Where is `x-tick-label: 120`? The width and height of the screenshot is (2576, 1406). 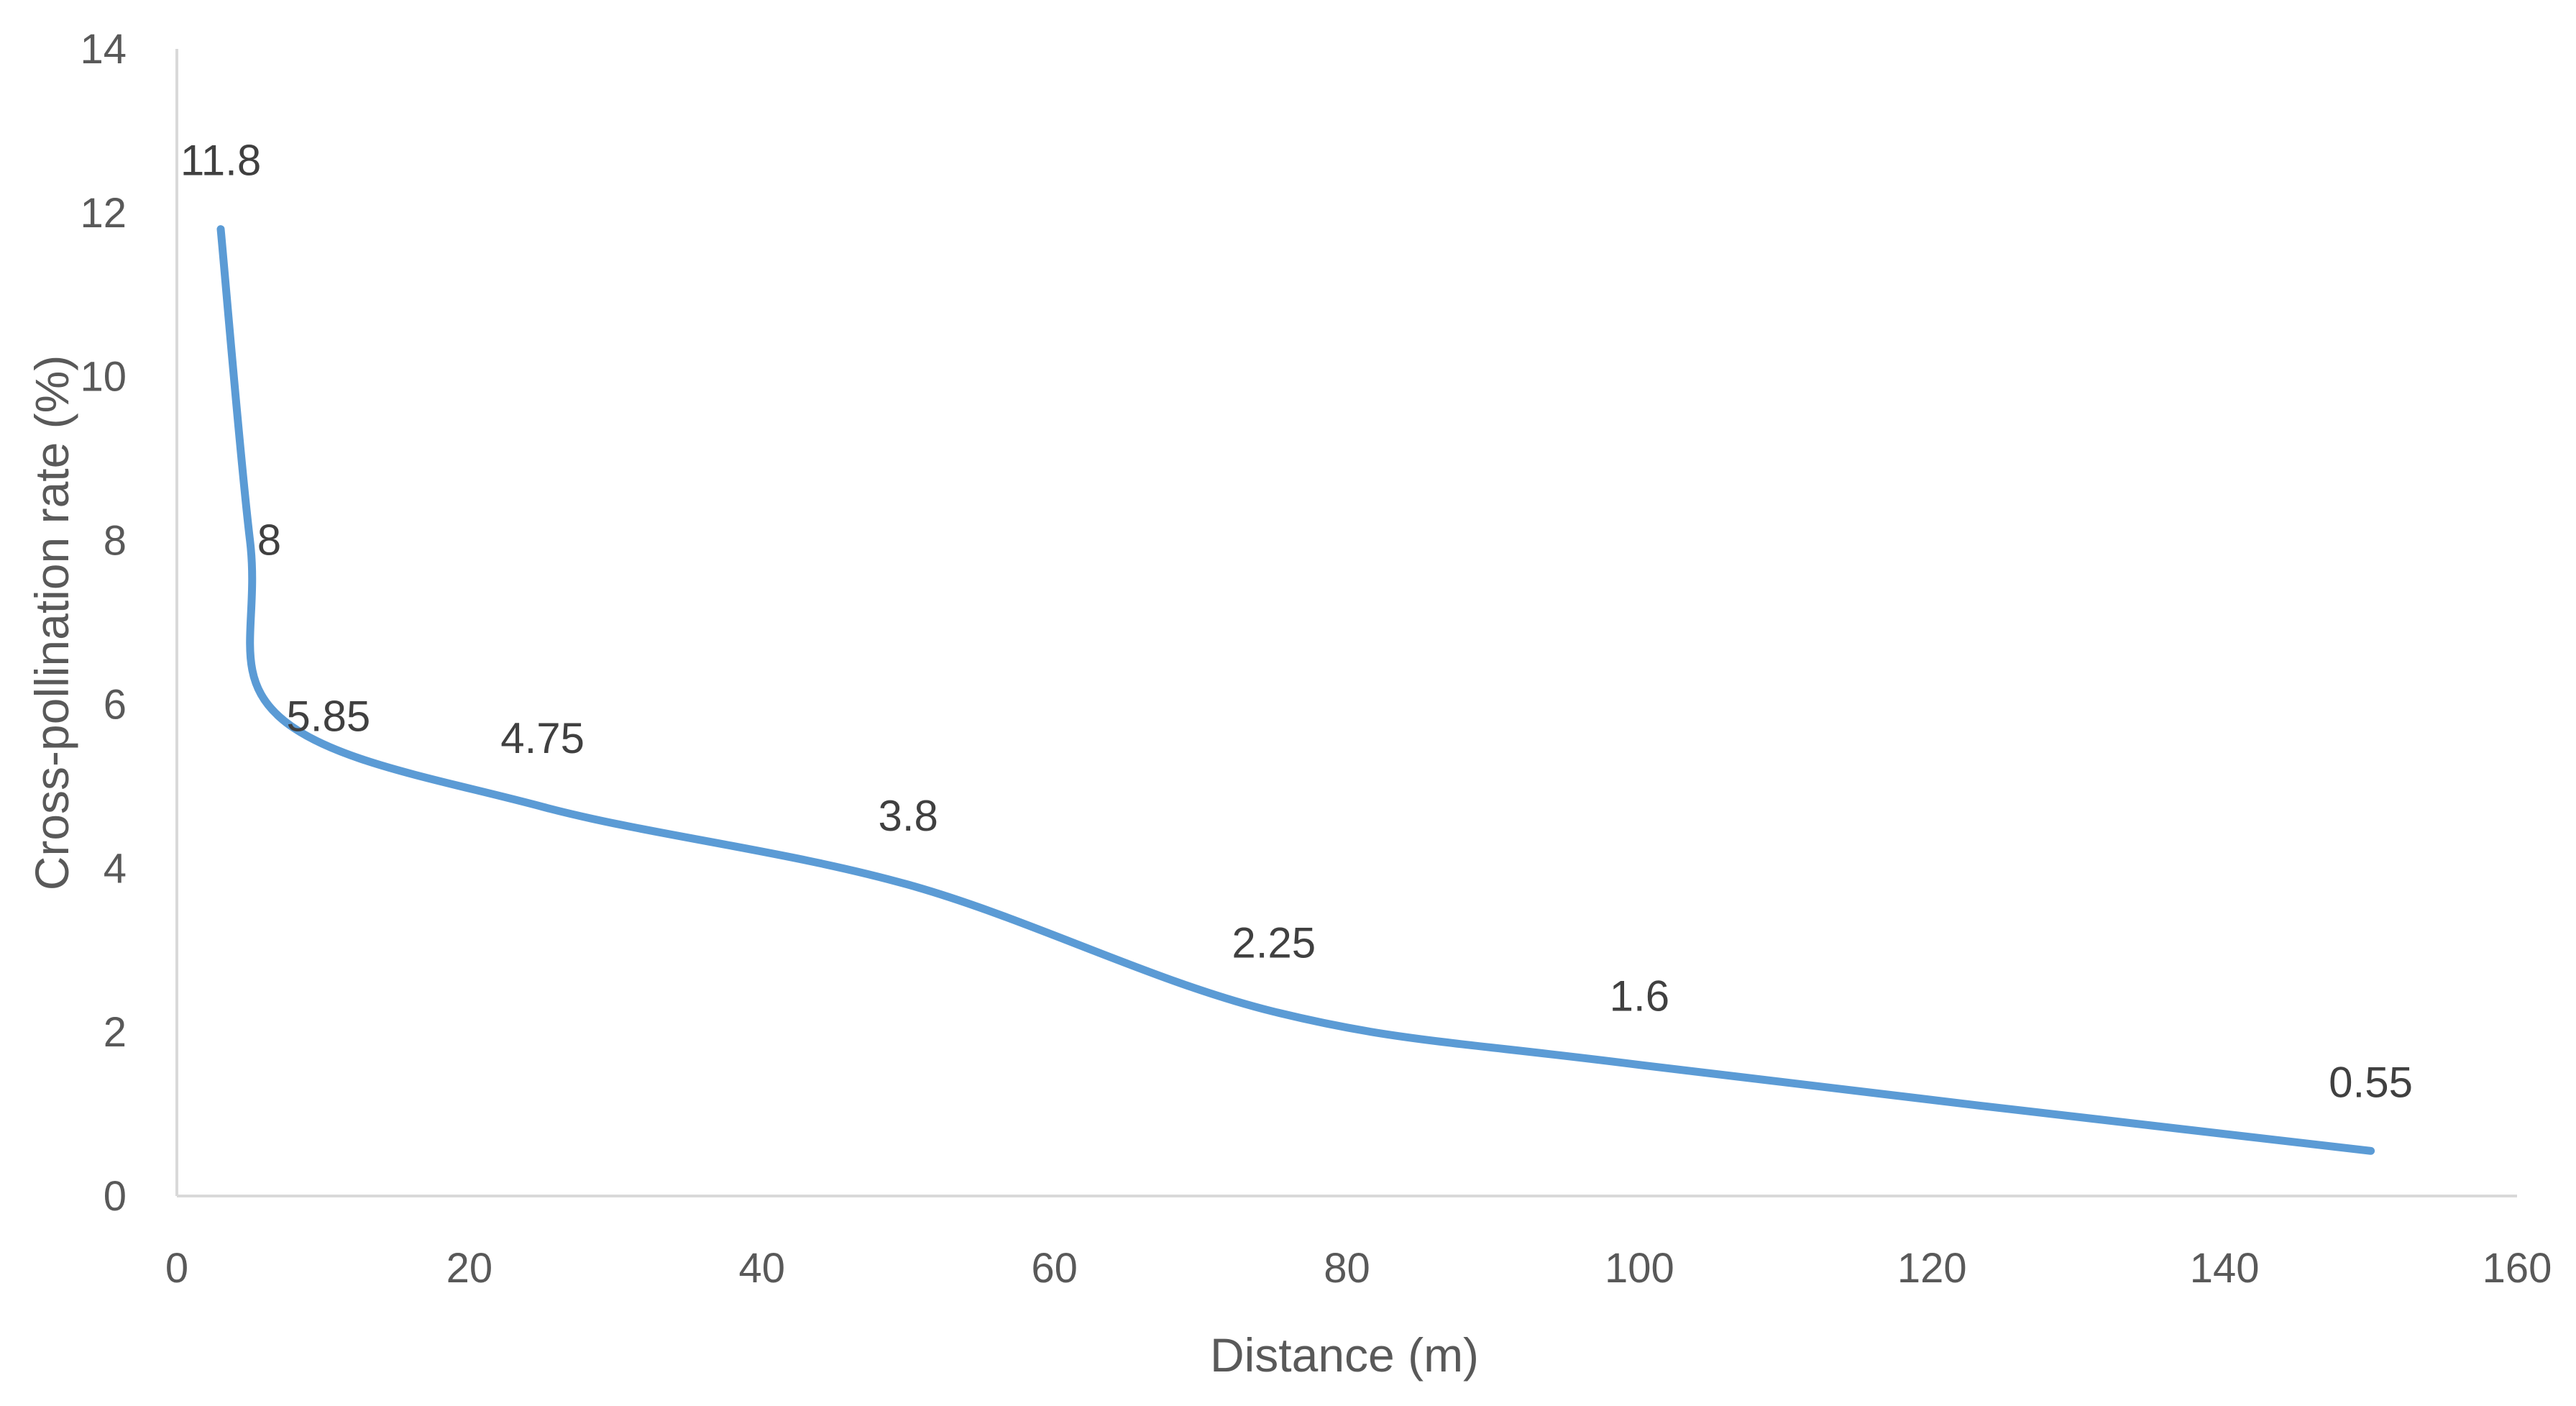 x-tick-label: 120 is located at coordinates (1932, 1268).